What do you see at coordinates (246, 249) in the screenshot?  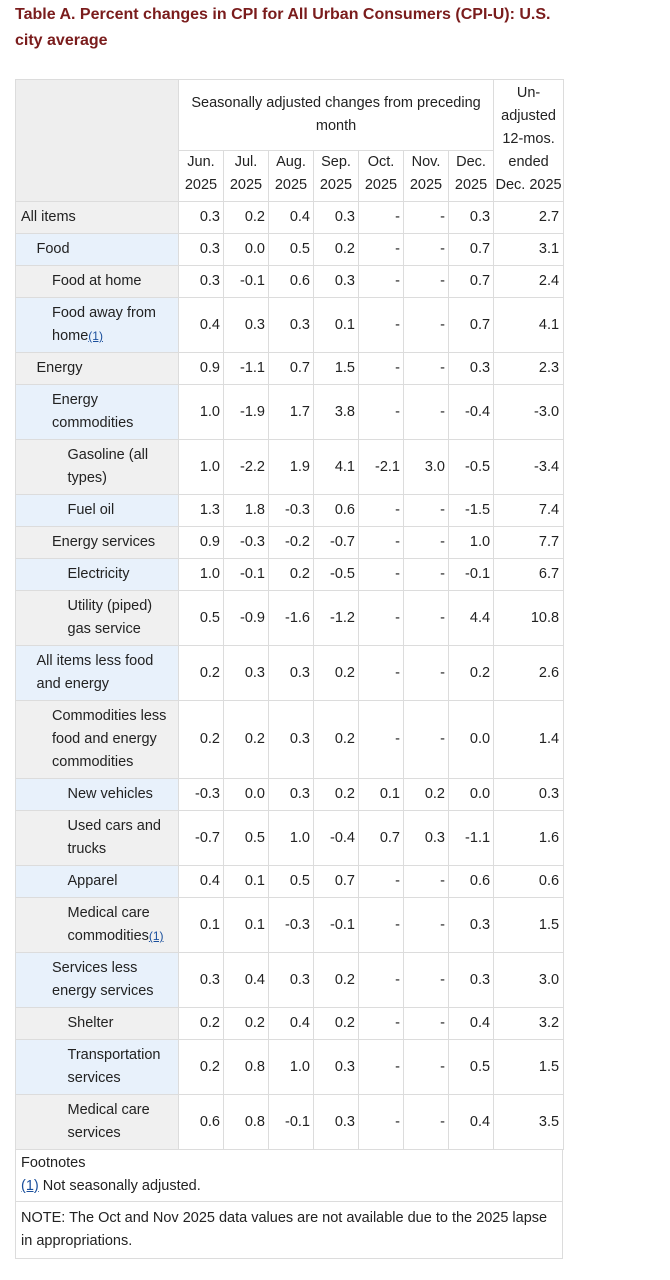 I see `value-cell: 0.0` at bounding box center [246, 249].